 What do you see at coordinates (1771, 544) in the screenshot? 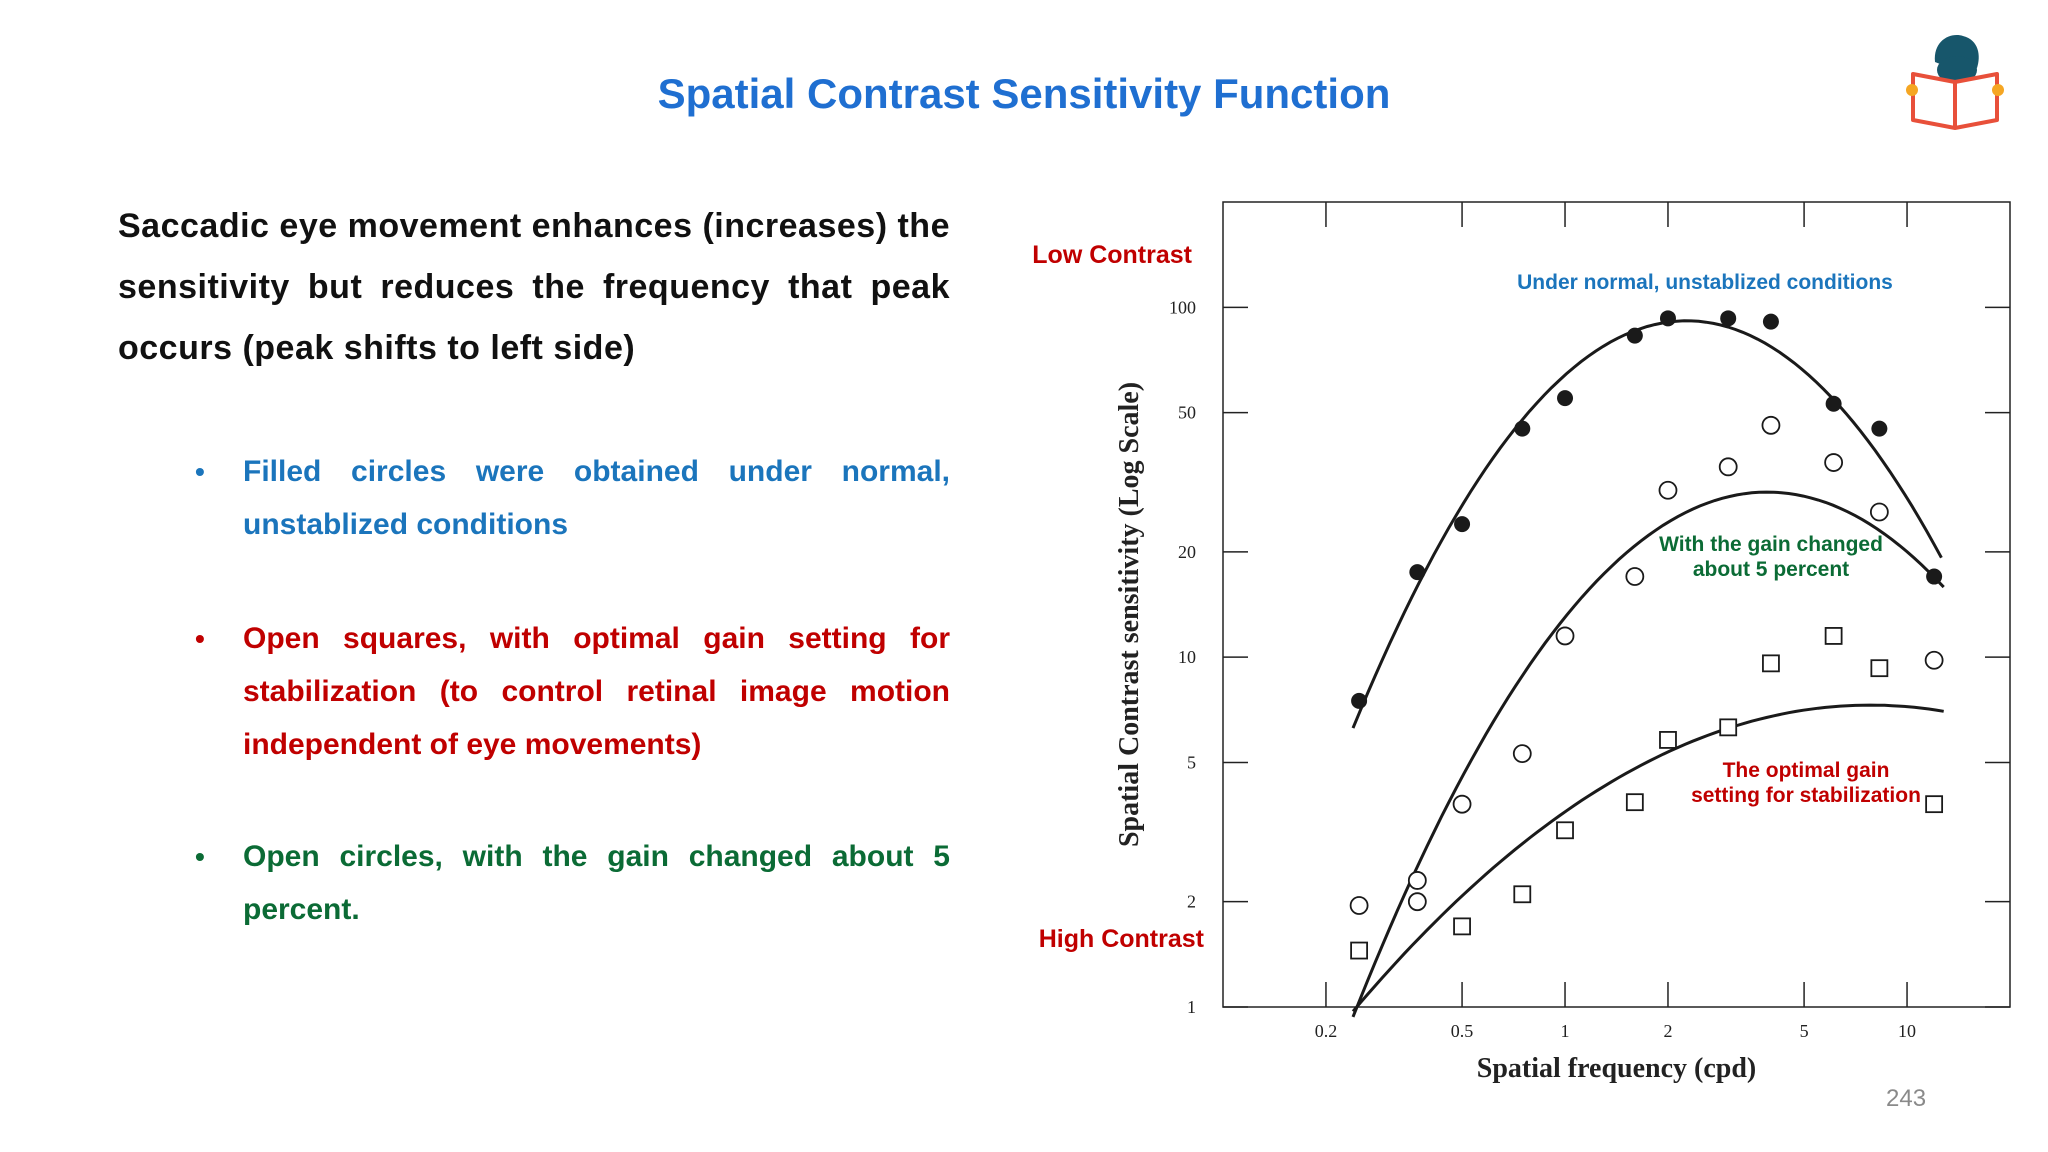
I see `series-label-2: With the gain changed` at bounding box center [1771, 544].